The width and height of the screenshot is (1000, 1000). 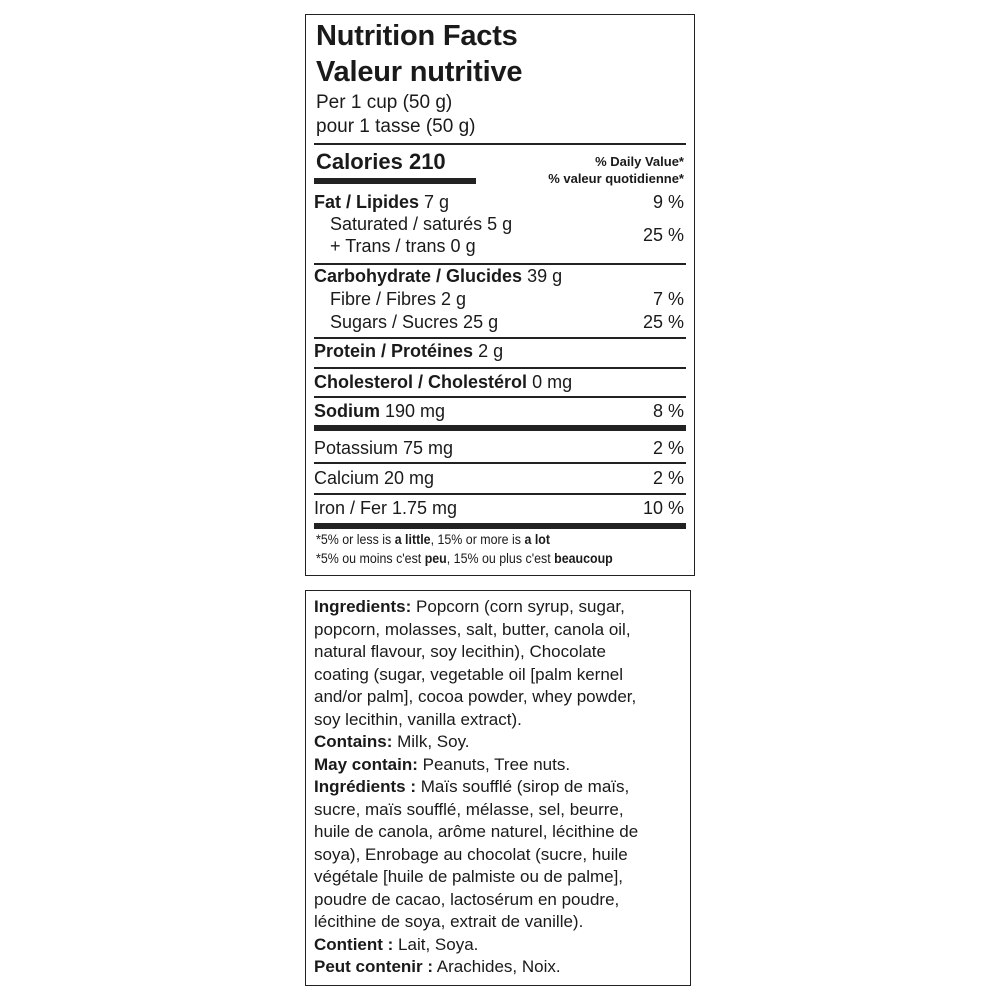 I want to click on nutrient-label: Saturated / saturés 5 g, so click(x=421, y=224).